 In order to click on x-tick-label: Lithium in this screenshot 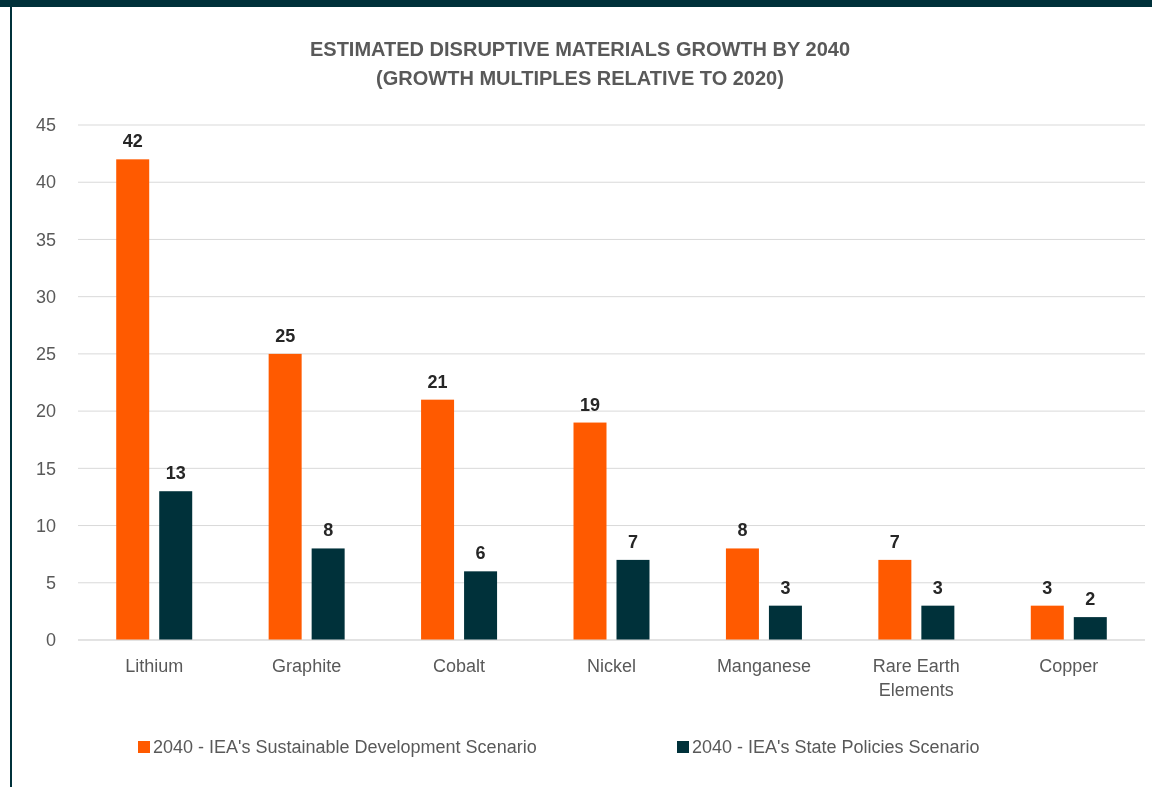, I will do `click(154, 666)`.